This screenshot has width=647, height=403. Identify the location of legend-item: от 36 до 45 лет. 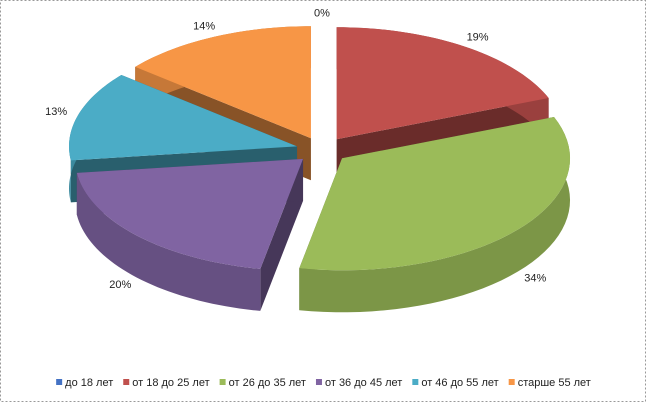
(358, 383).